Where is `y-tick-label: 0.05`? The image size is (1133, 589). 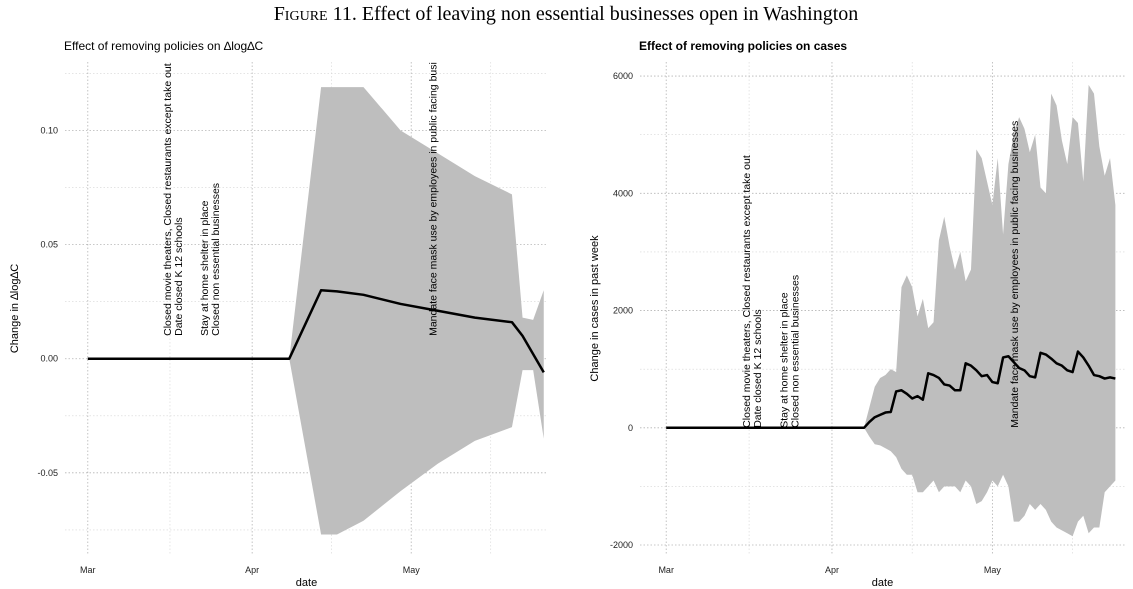 y-tick-label: 0.05 is located at coordinates (49, 245).